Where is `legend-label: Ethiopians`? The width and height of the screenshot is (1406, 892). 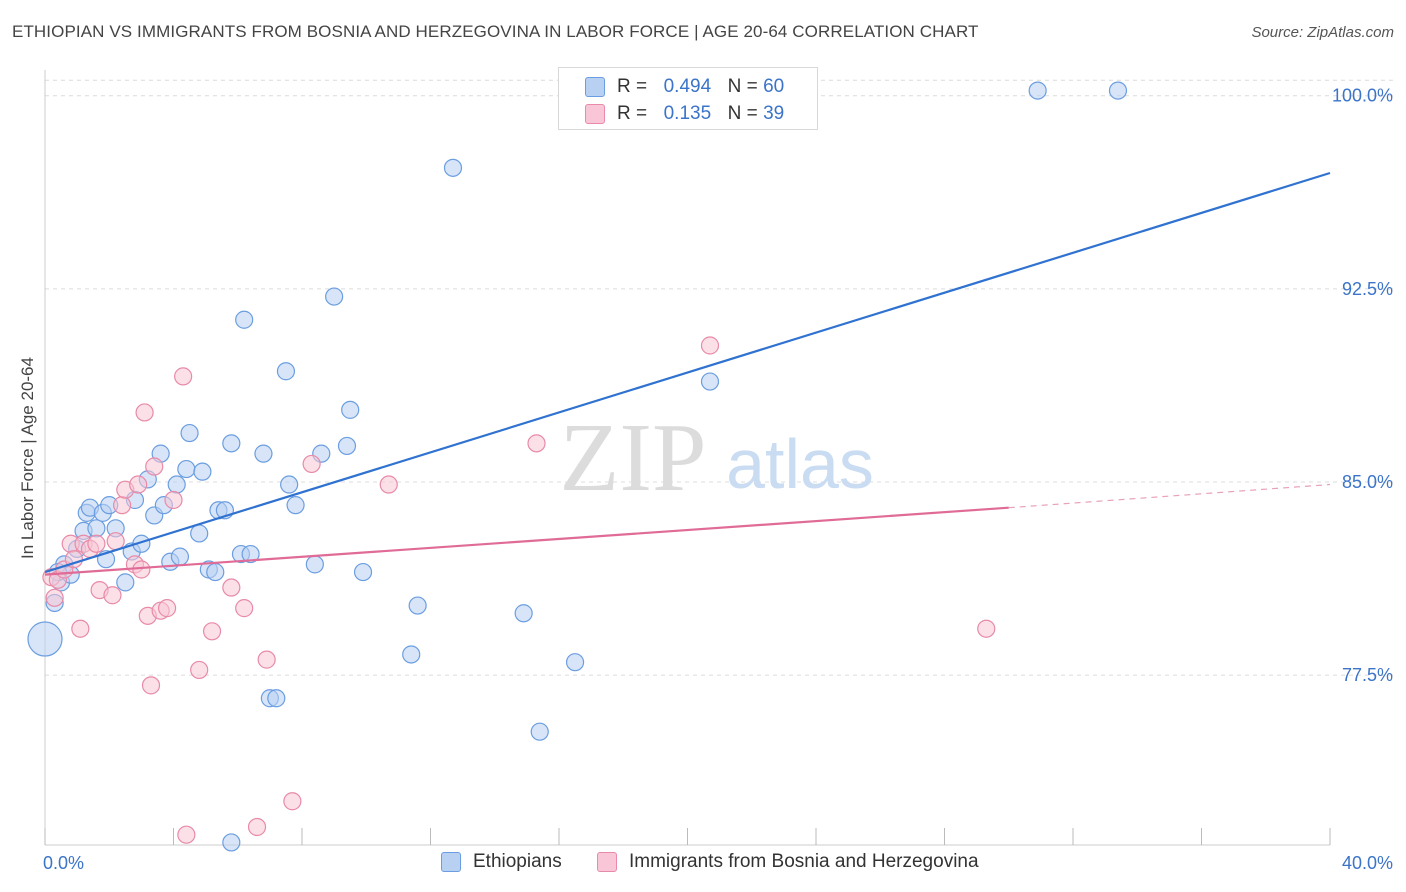
legend-label: Ethiopians is located at coordinates (517, 861).